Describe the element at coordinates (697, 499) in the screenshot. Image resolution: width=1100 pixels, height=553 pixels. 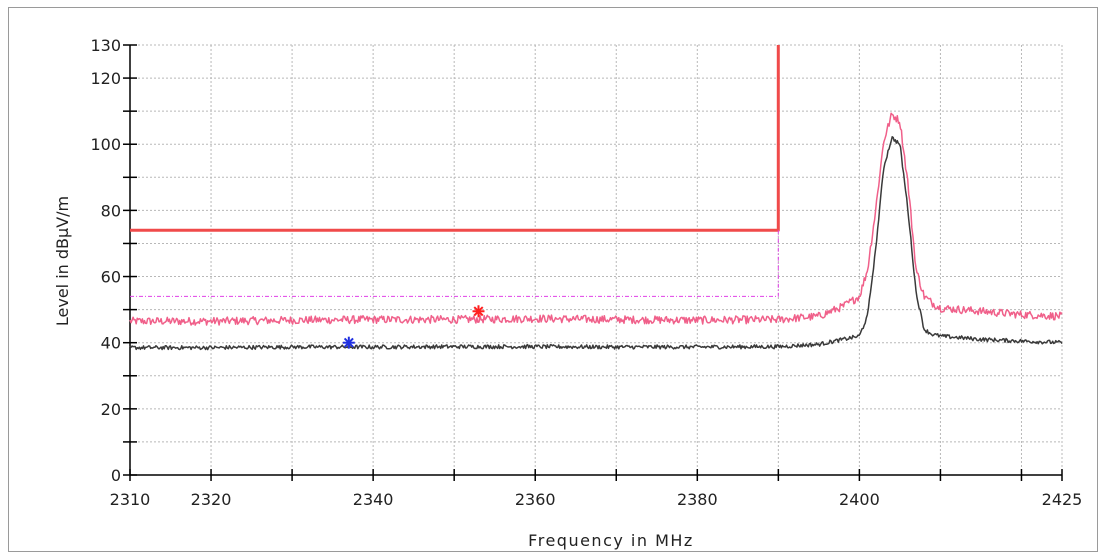
I see `x-tick-label: 2380` at that location.